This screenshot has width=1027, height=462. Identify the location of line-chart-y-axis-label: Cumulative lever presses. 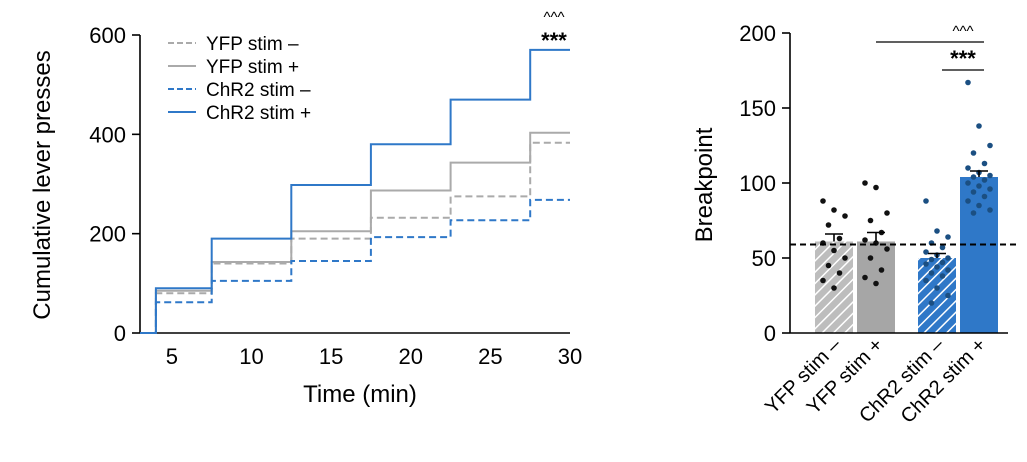
(42, 184).